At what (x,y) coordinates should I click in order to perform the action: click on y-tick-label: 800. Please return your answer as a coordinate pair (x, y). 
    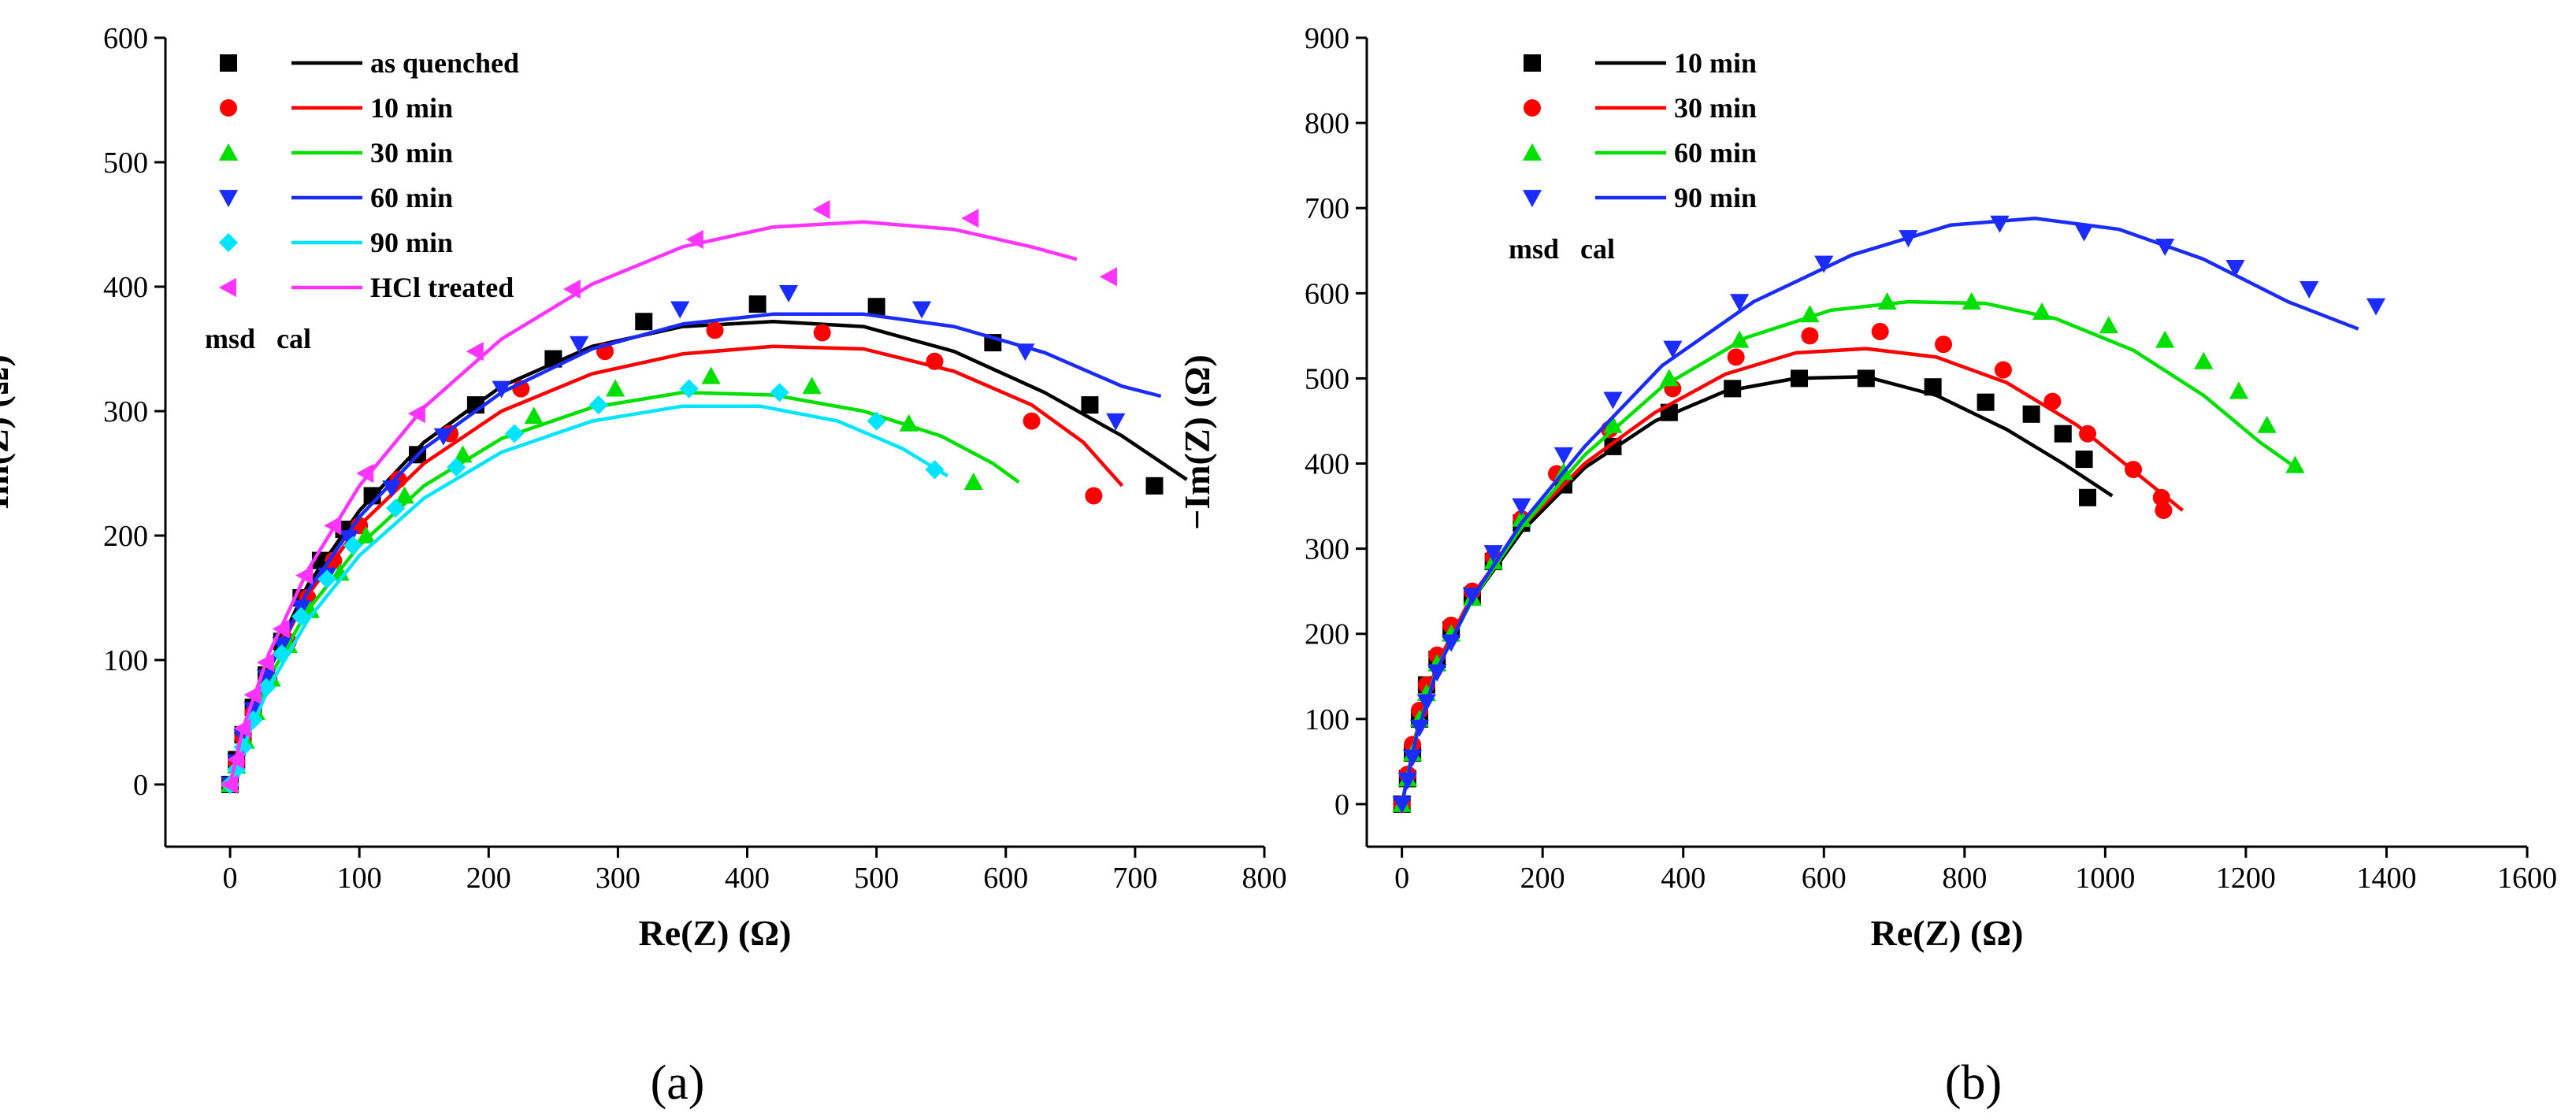
    Looking at the image, I should click on (1327, 123).